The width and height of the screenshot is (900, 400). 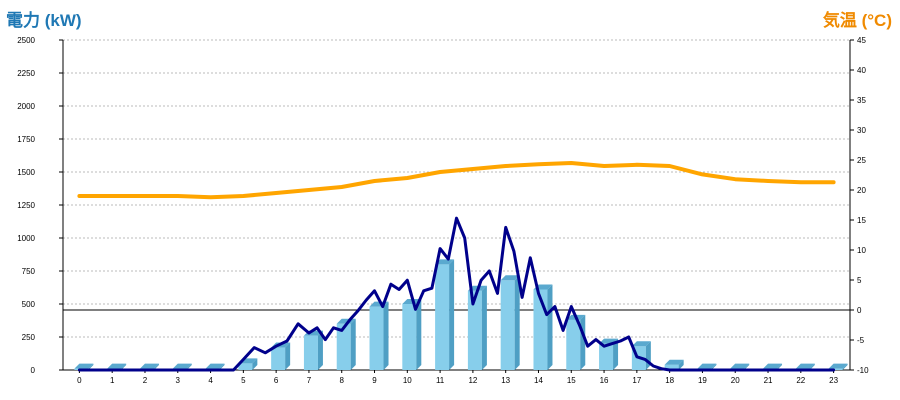 I want to click on left-tick-label: 250, so click(x=29, y=337).